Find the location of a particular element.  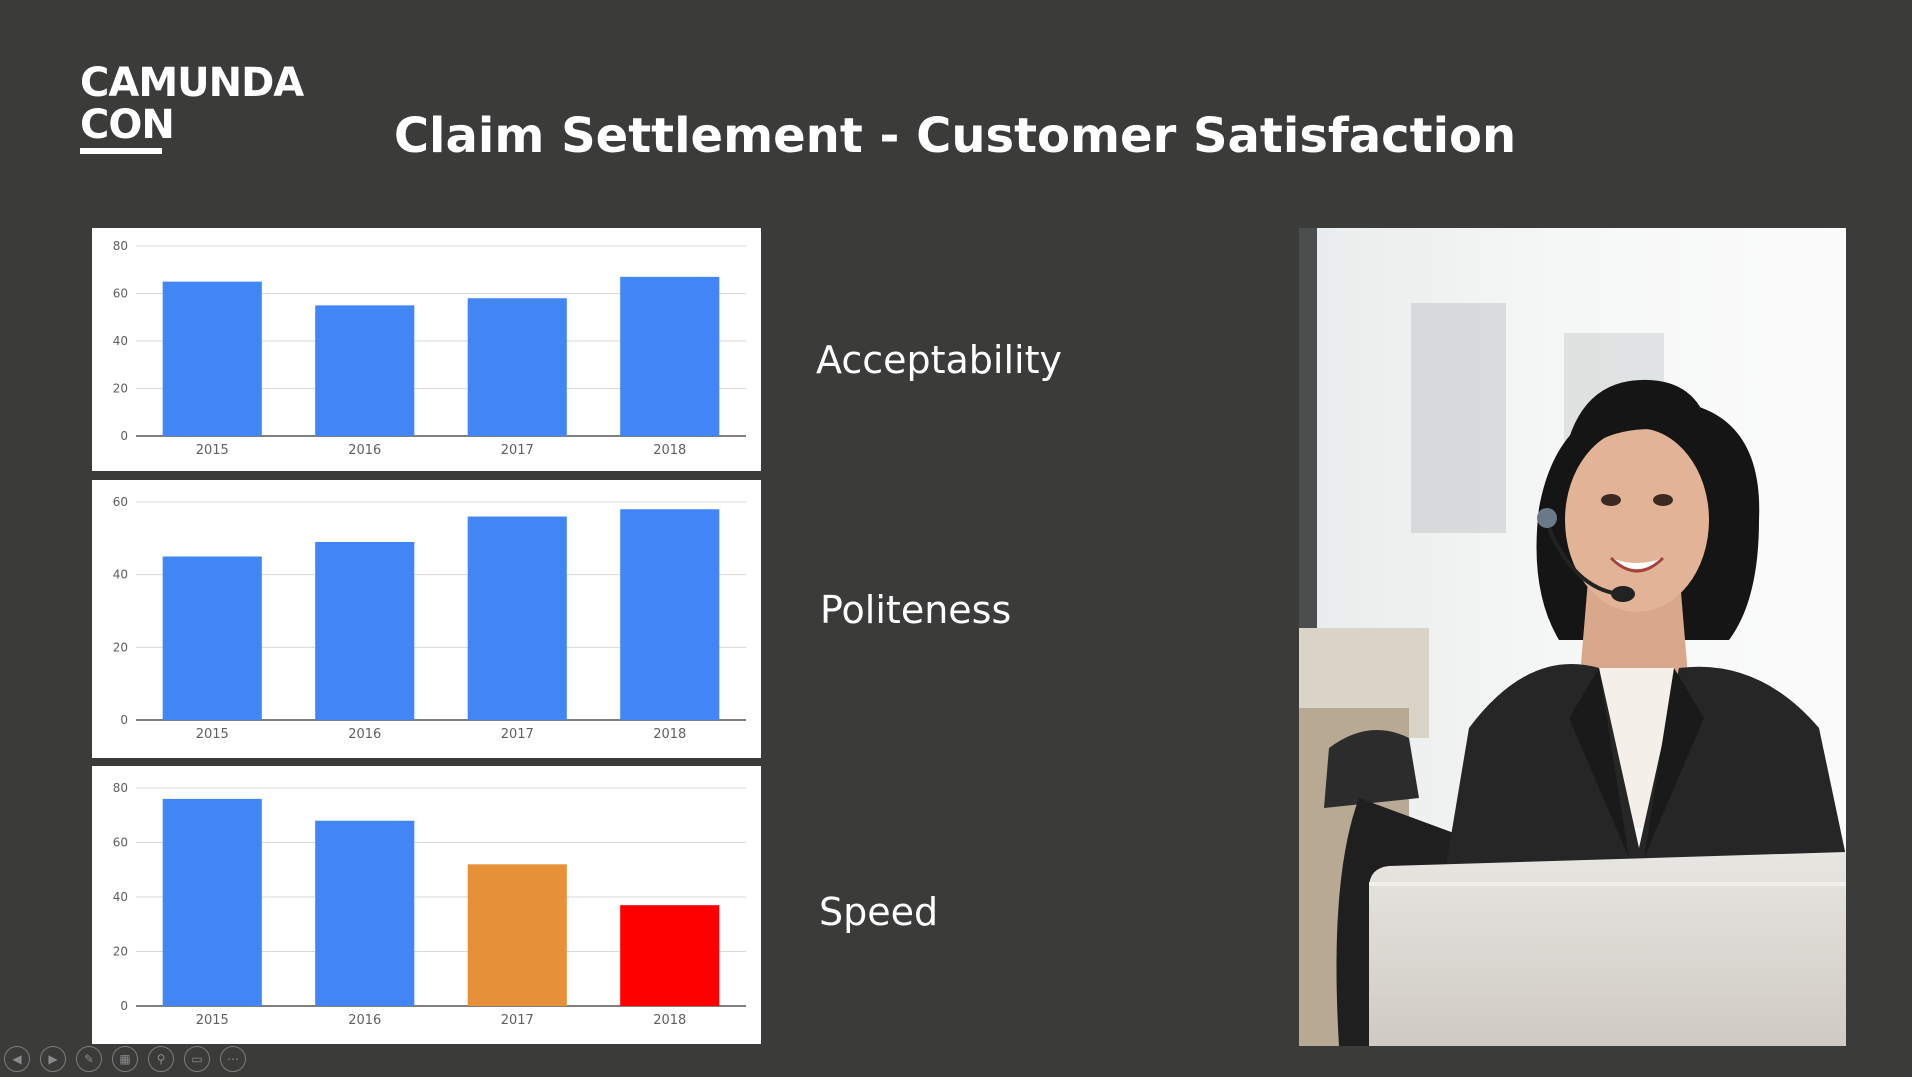

presentation-controls: ◀ ▶ ✎ ▦ ⚲ ▭ ⋯ is located at coordinates (125, 1060).